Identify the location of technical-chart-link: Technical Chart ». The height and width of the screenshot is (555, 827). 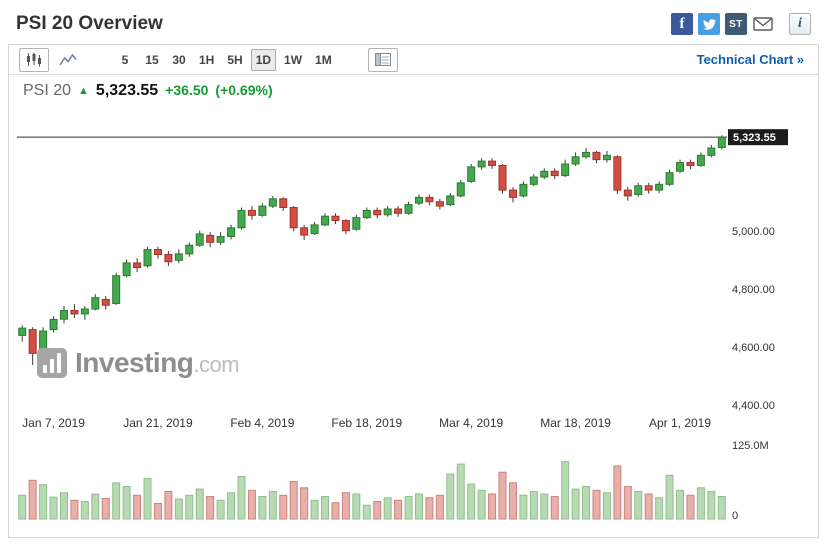
(750, 59).